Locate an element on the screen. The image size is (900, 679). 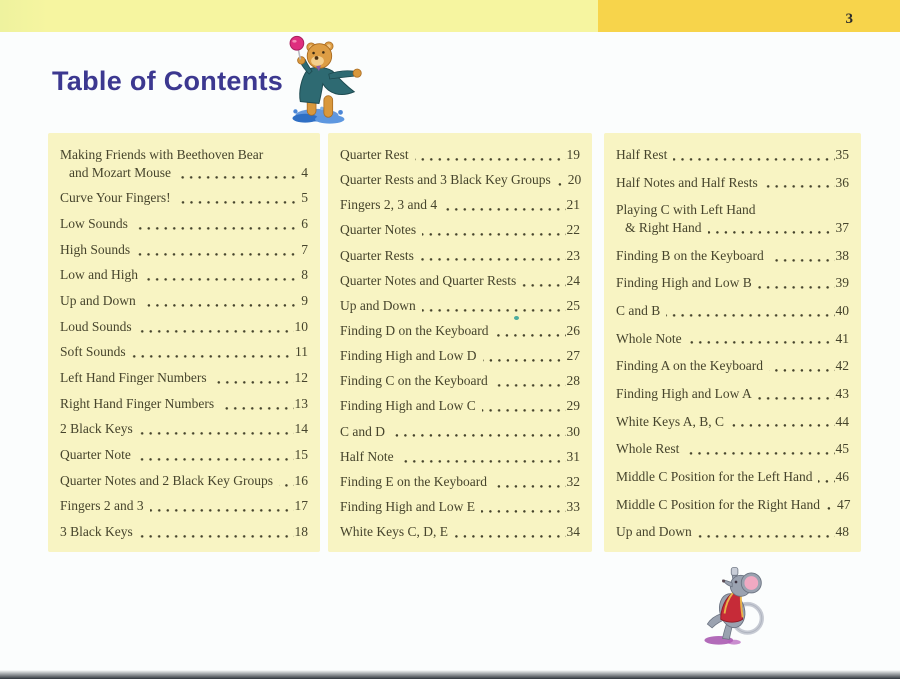
toc-entry: Playing C with Left Hand & Right Hand 37 is located at coordinates (732, 219).